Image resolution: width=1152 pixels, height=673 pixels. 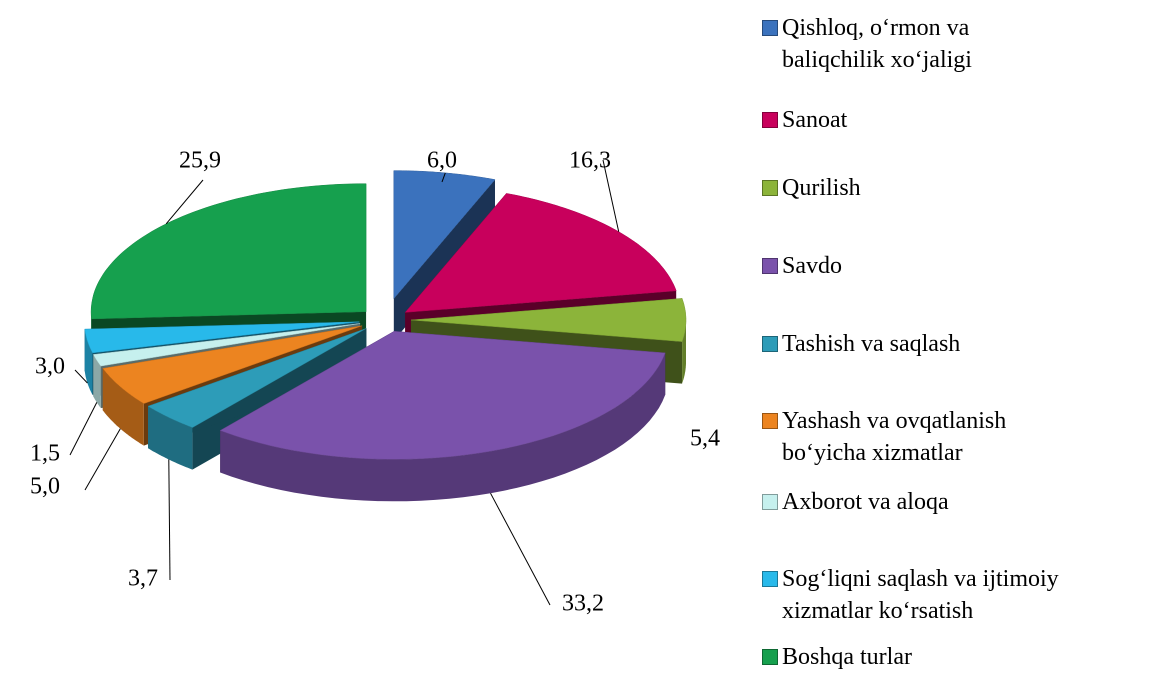 What do you see at coordinates (865, 502) in the screenshot?
I see `legend-label: Axborot va aloqa` at bounding box center [865, 502].